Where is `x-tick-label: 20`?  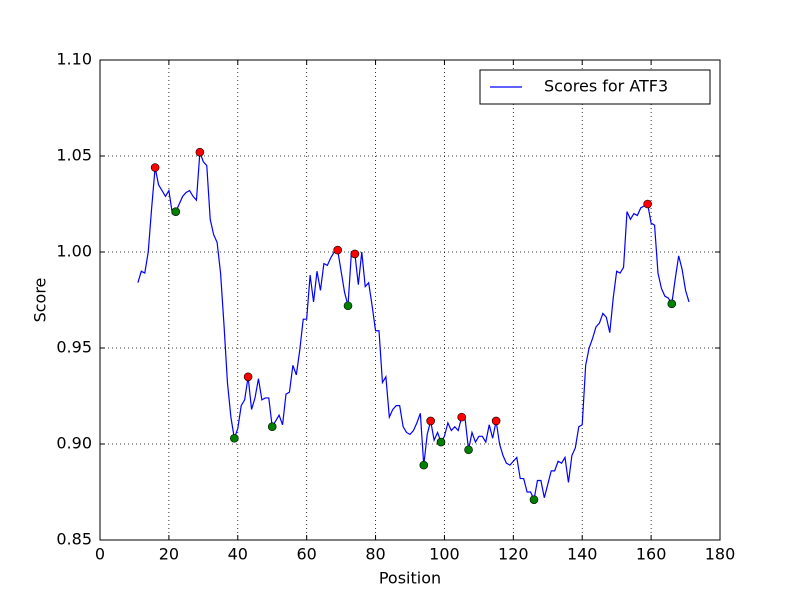 x-tick-label: 20 is located at coordinates (169, 554).